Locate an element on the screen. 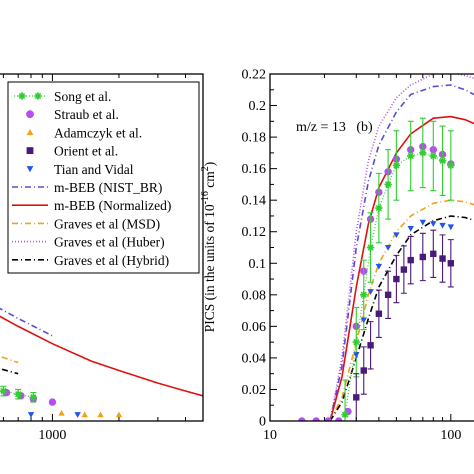 Image resolution: width=474 pixels, height=474 pixels. legend-item: Straub et al. is located at coordinates (72, 114).